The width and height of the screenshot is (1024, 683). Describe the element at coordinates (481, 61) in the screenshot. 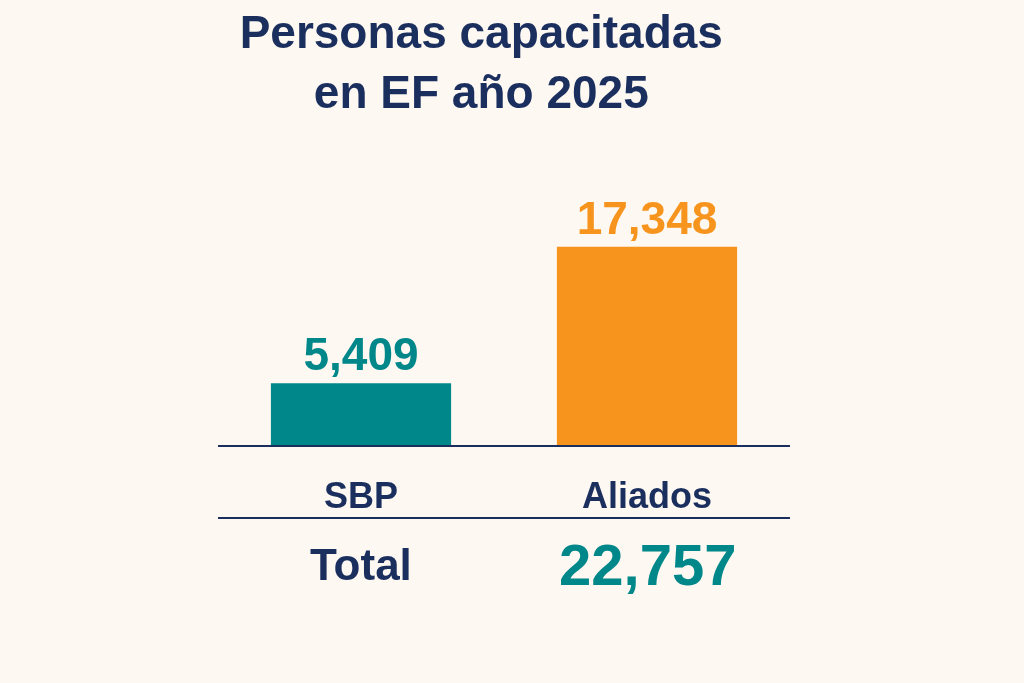

I see `chart-title: Personas capacitadas en EF año 2025` at that location.